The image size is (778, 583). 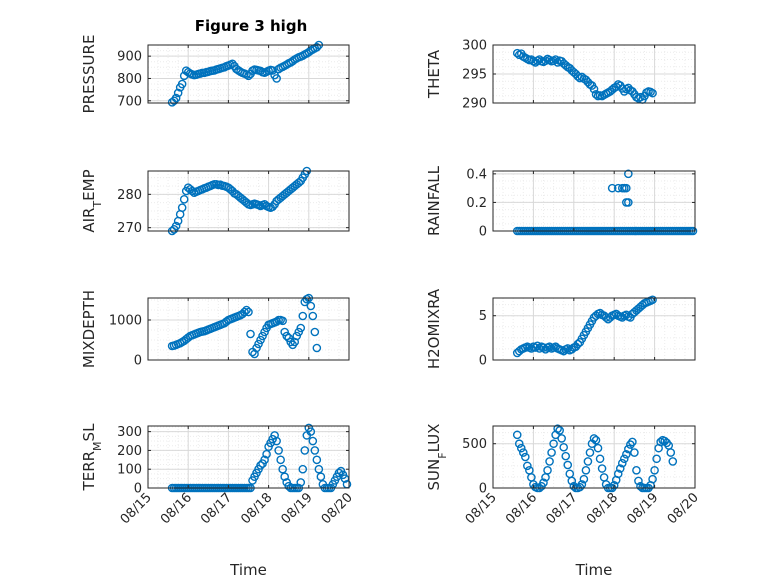 I want to click on y-tick-label: 5, so click(x=483, y=316).